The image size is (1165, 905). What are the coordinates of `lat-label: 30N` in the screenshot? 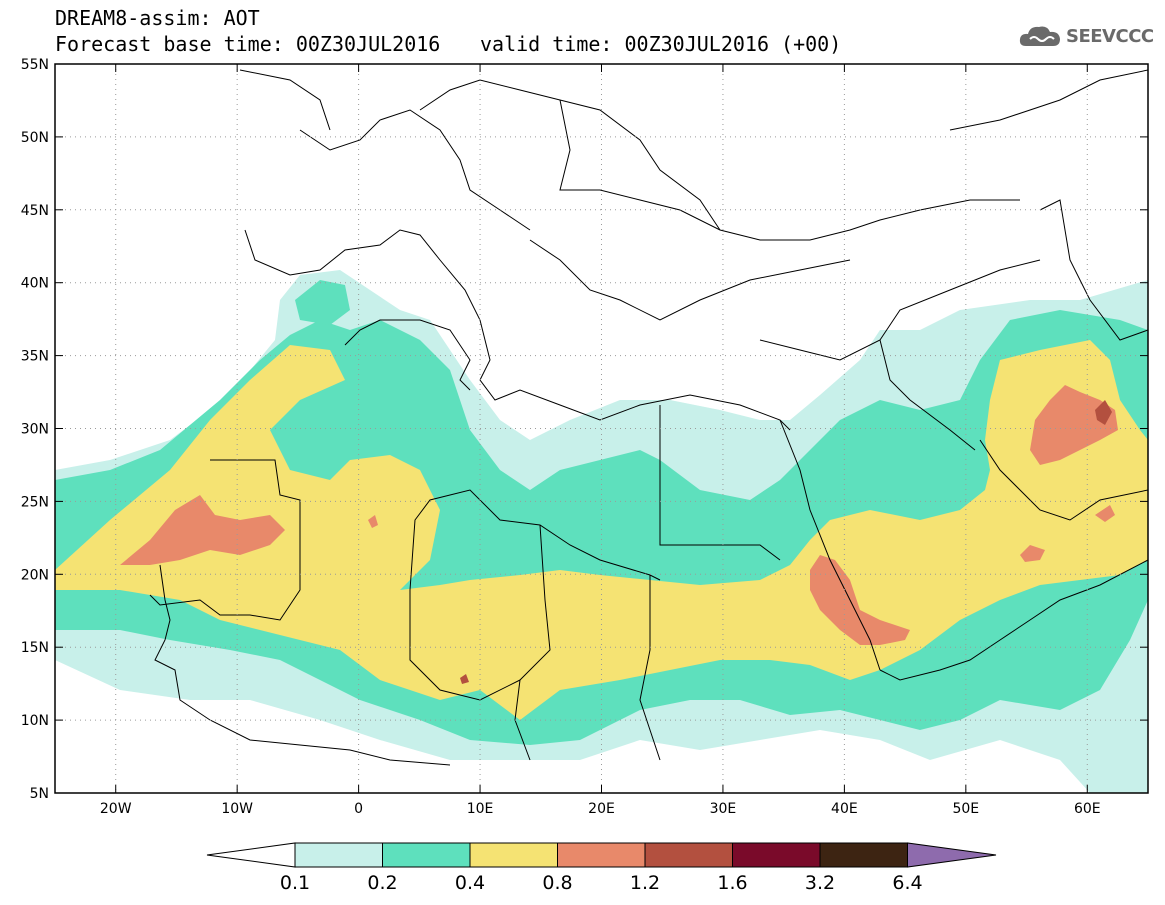 It's located at (35, 430).